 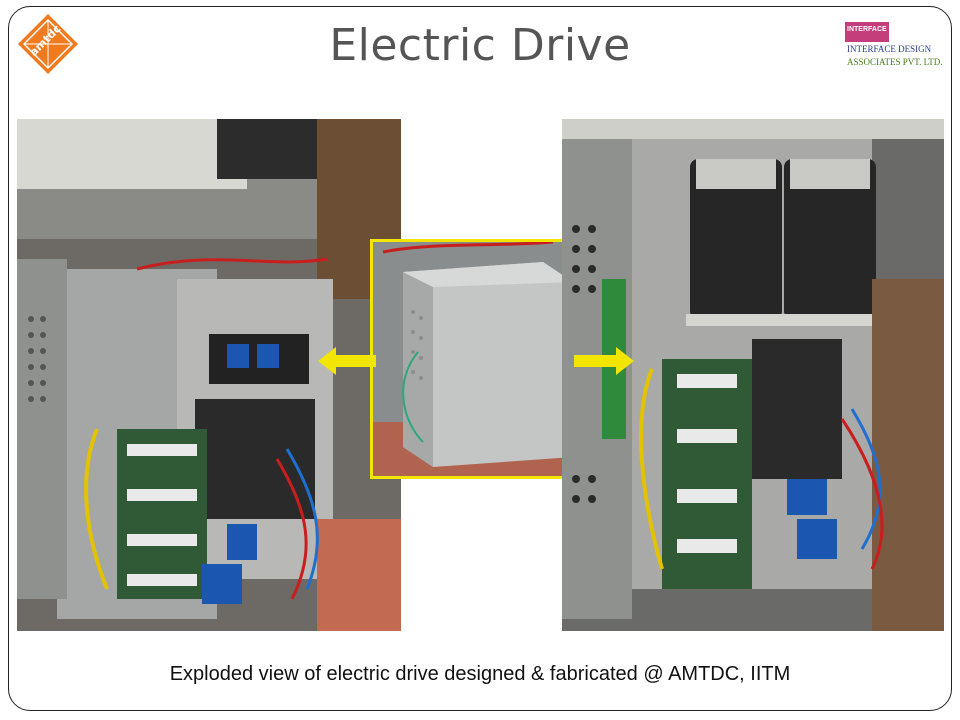 I want to click on right-arrow-icon, so click(x=604, y=361).